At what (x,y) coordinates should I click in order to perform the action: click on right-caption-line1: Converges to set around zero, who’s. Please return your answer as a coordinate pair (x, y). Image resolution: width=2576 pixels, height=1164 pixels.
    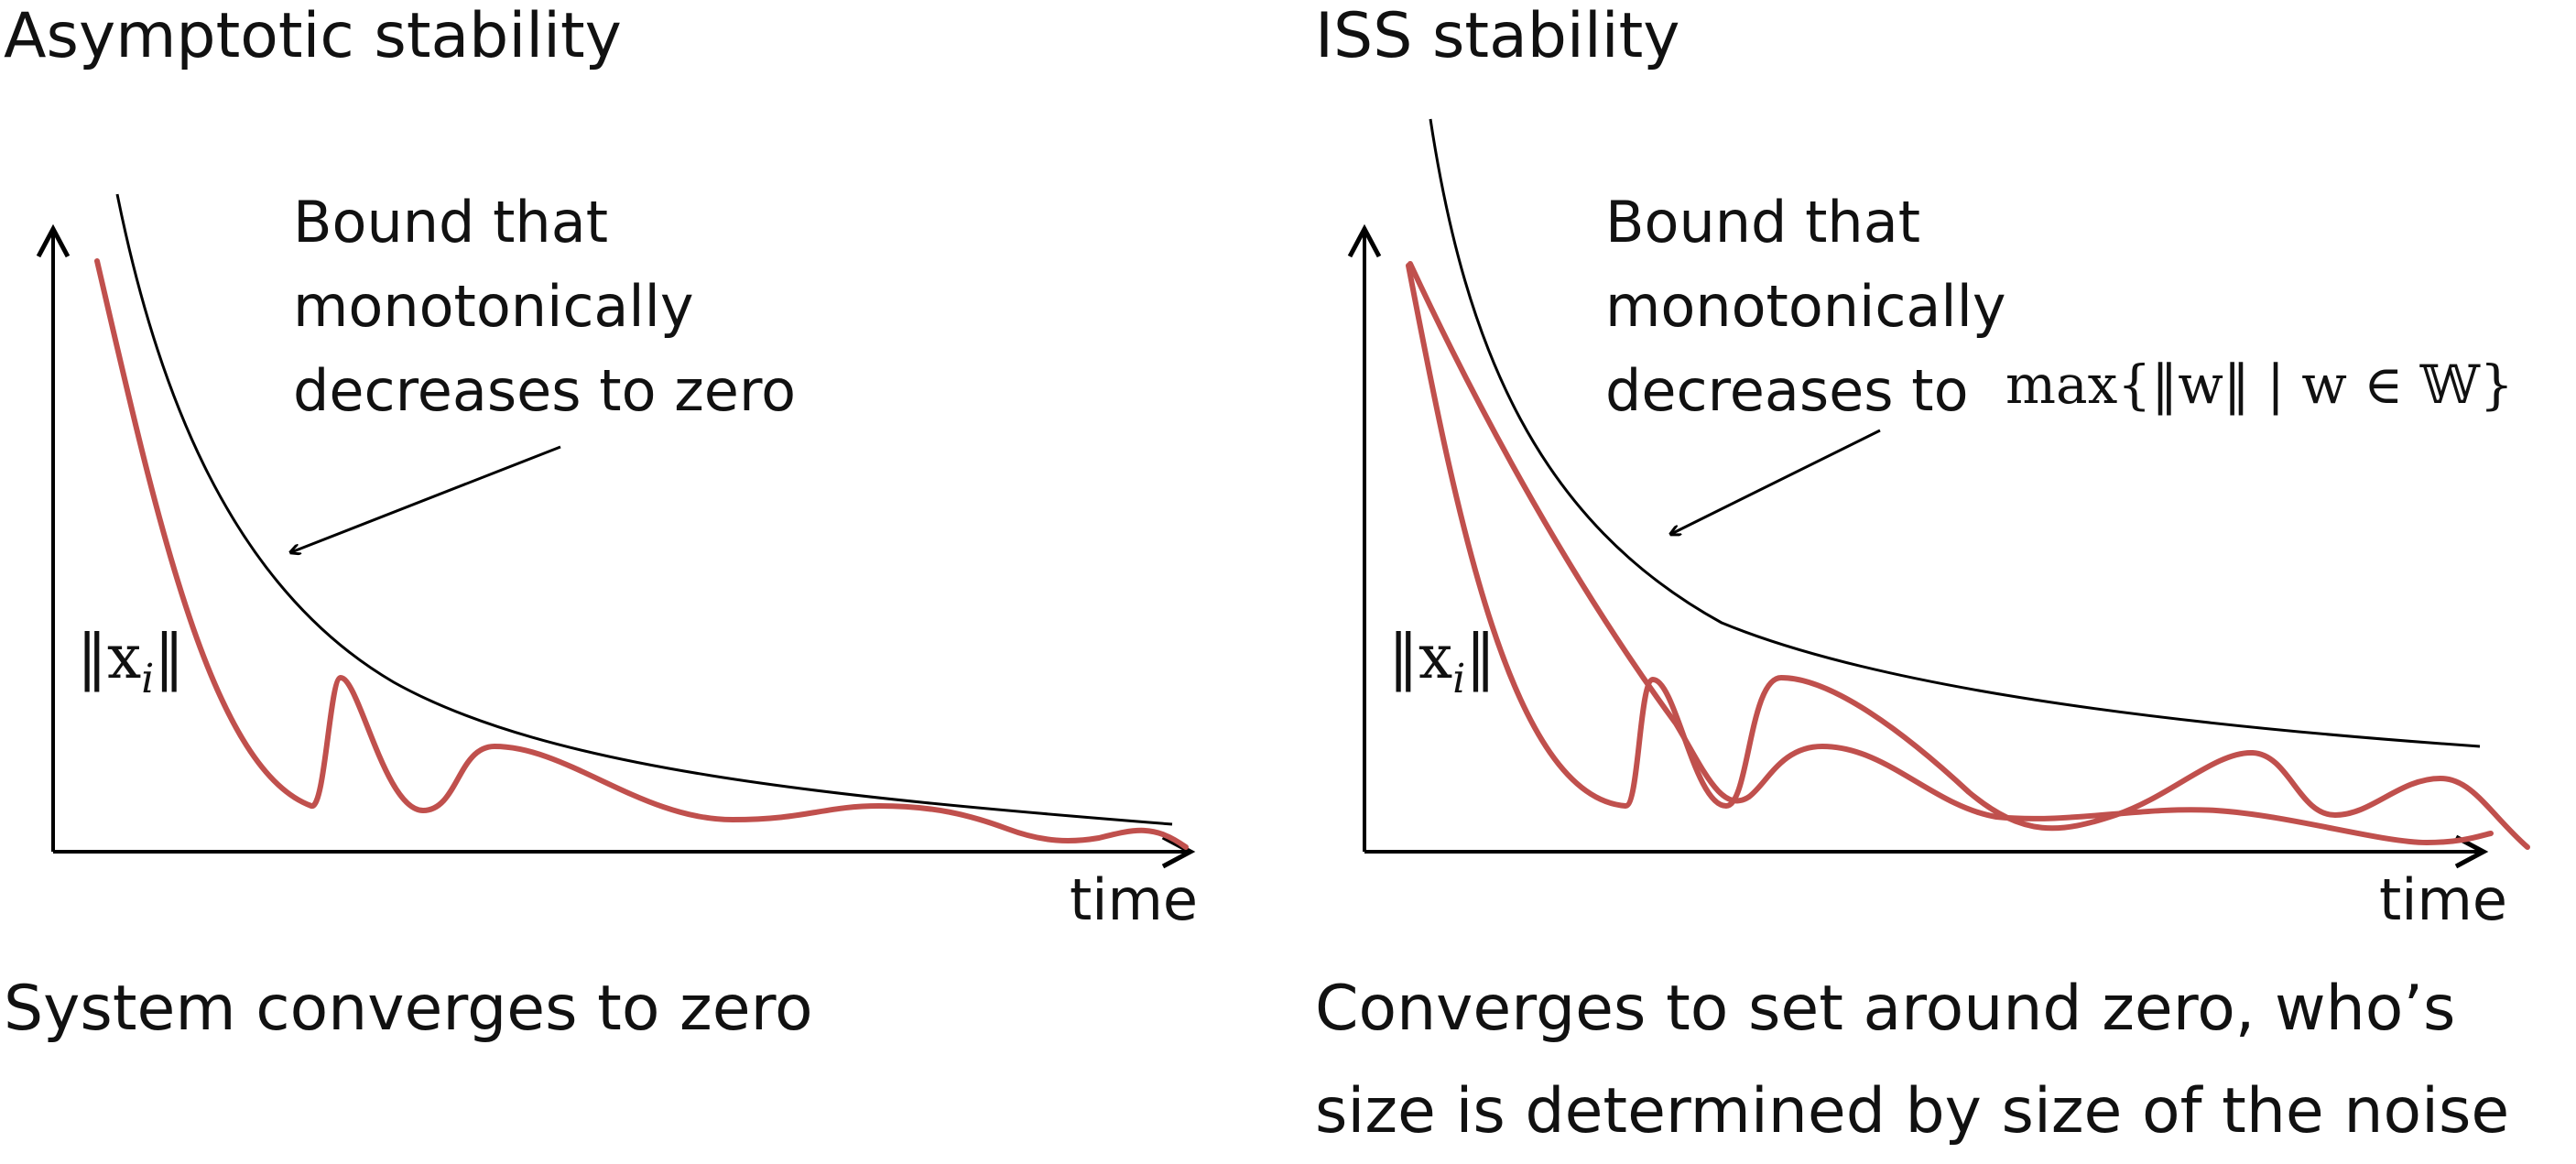
    Looking at the image, I should click on (1885, 1009).